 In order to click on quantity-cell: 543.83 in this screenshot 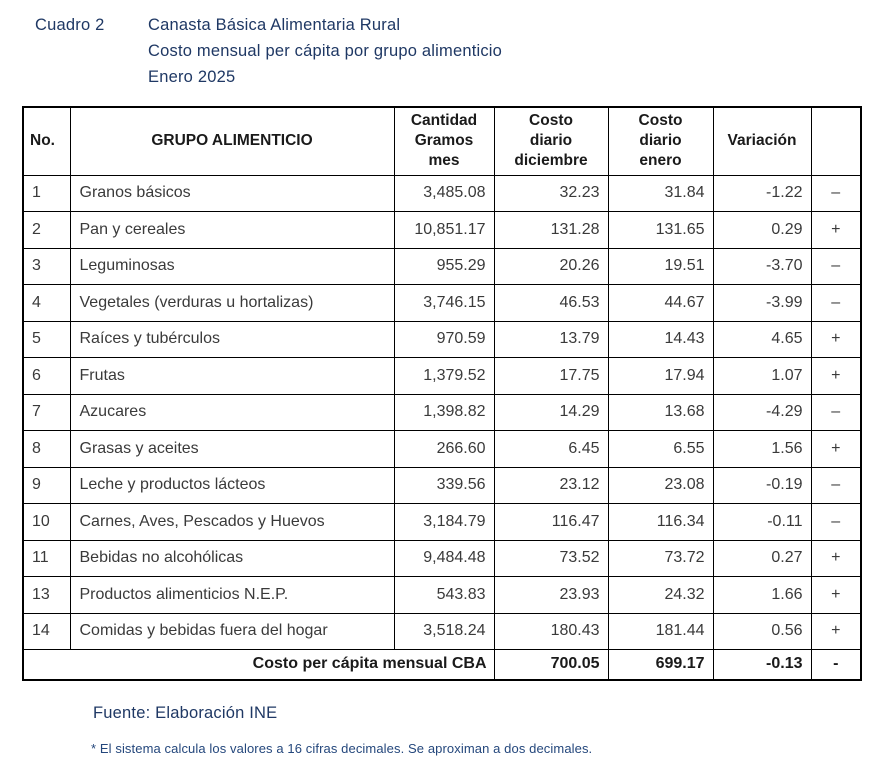, I will do `click(444, 595)`.